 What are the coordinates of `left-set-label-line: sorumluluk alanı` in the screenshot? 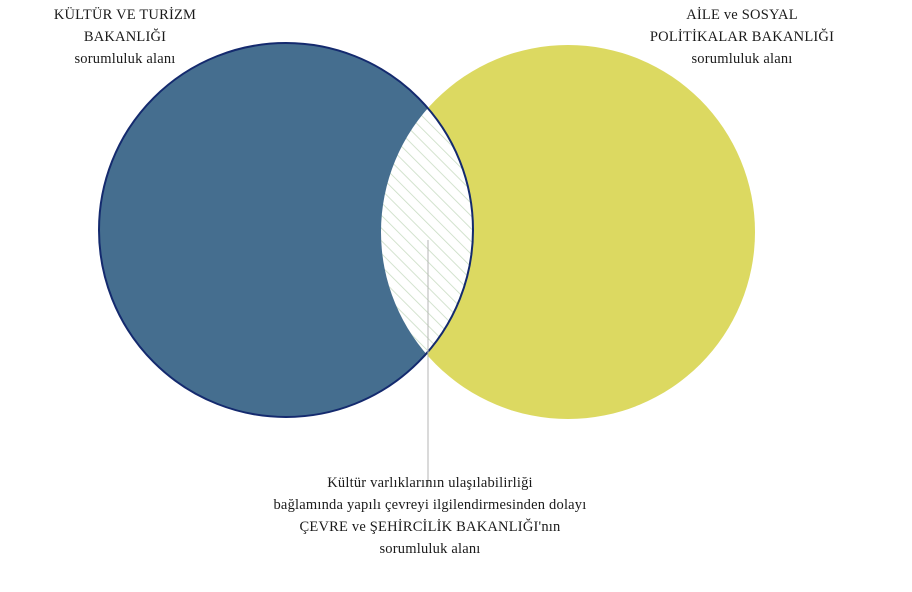 It's located at (125, 59).